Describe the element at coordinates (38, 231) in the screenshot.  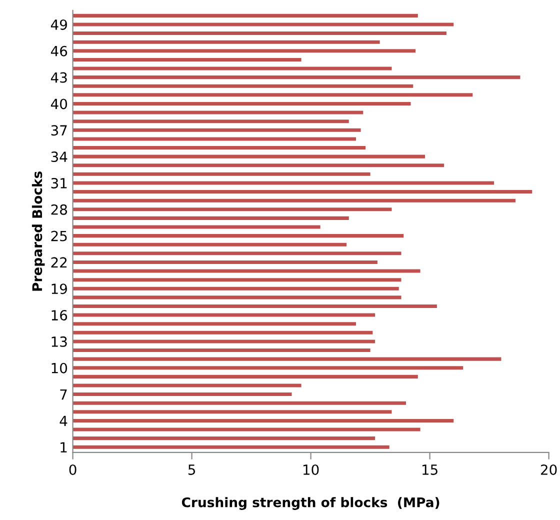
I see `y-axis-title: Prepared Blocks` at that location.